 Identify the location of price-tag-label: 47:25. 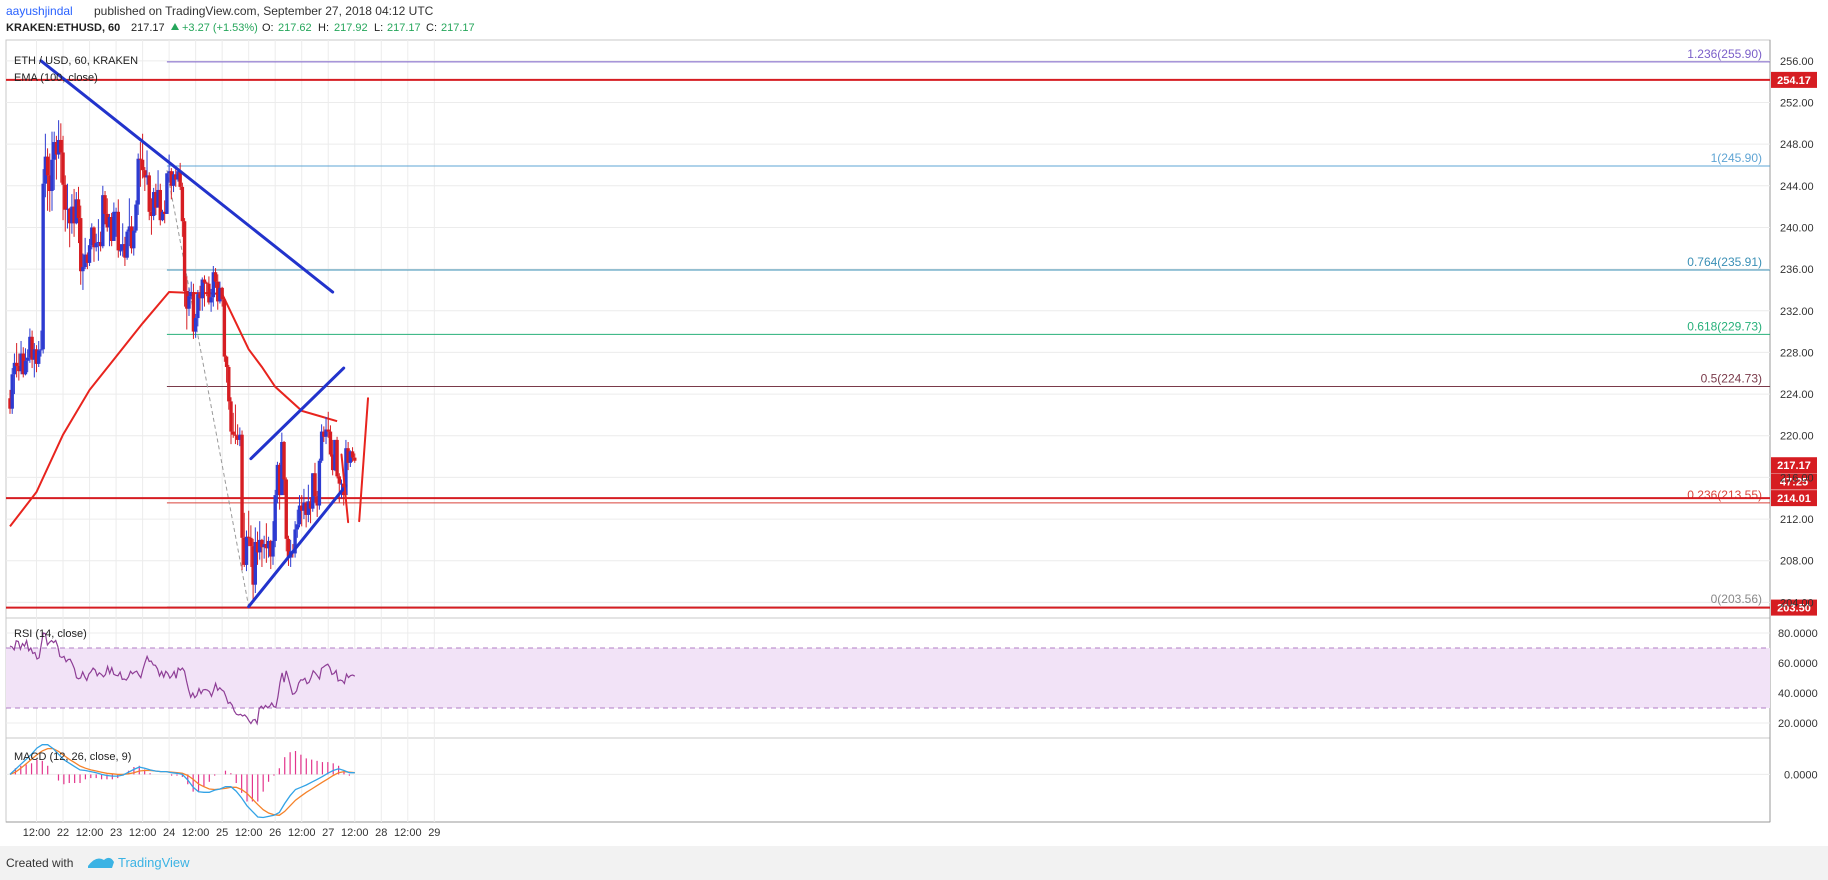
(1794, 483).